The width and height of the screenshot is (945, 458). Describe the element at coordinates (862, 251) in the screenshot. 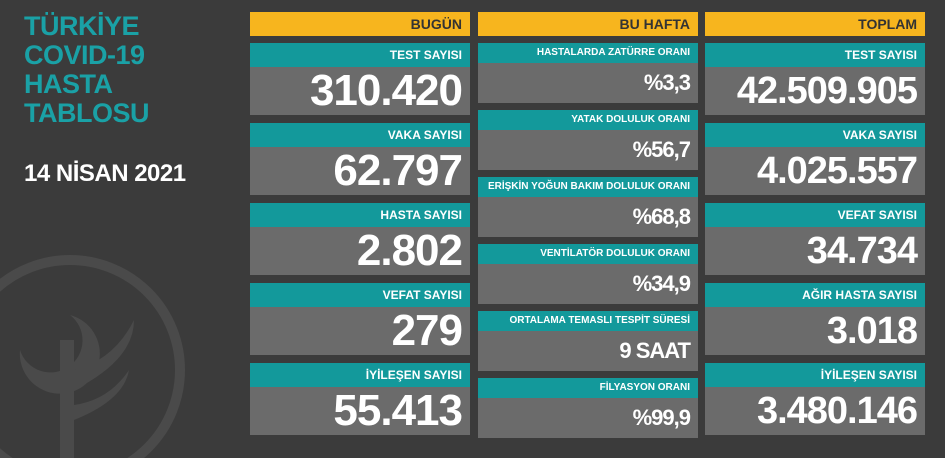

I see `stat-value: 34.734` at that location.